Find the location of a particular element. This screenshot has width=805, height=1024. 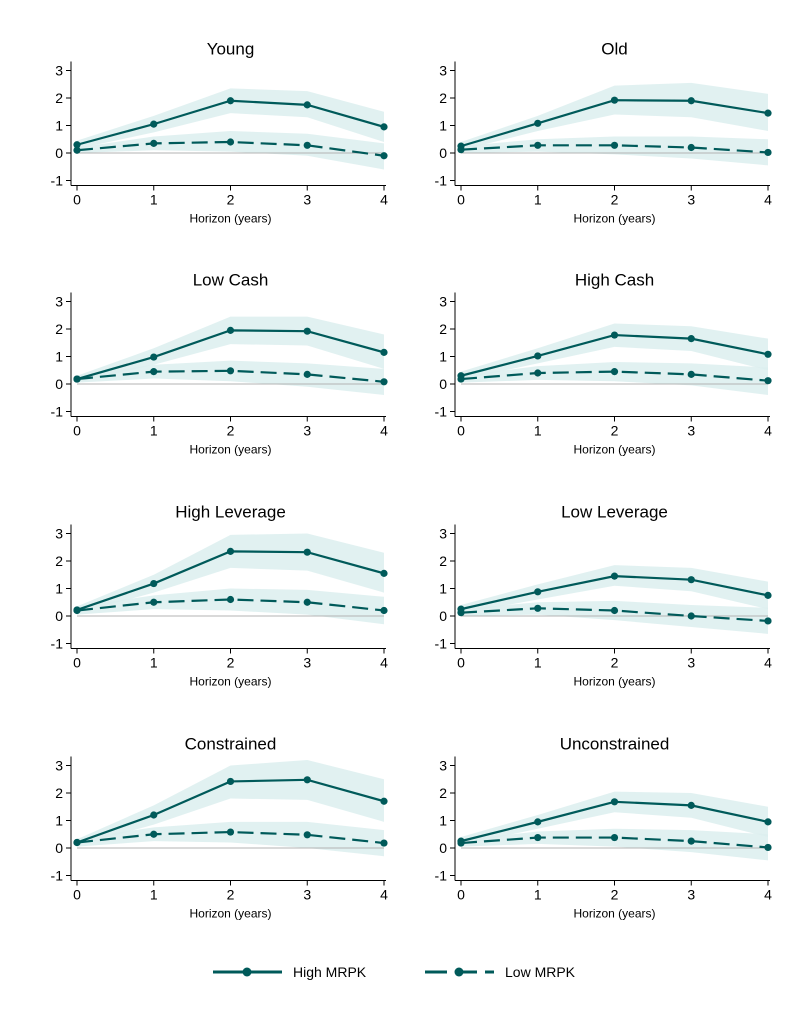

confidence-band-low-mrpk is located at coordinates (230, 606).